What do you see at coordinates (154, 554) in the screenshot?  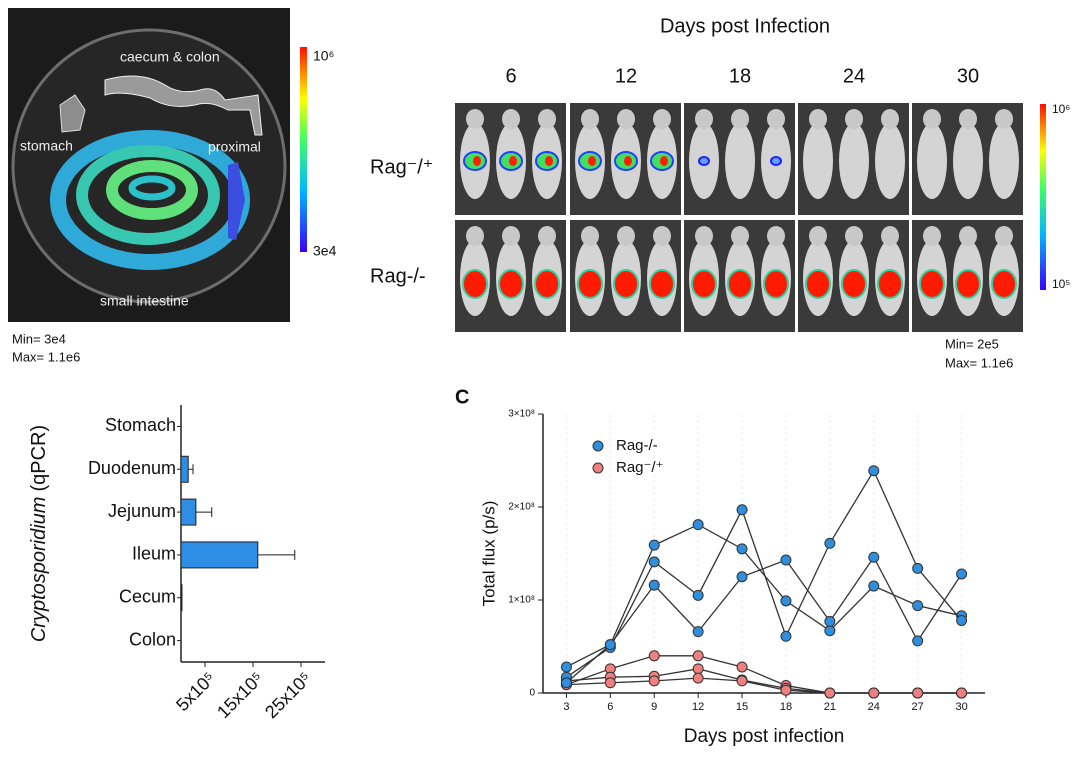 I see `category-label: Ileum` at bounding box center [154, 554].